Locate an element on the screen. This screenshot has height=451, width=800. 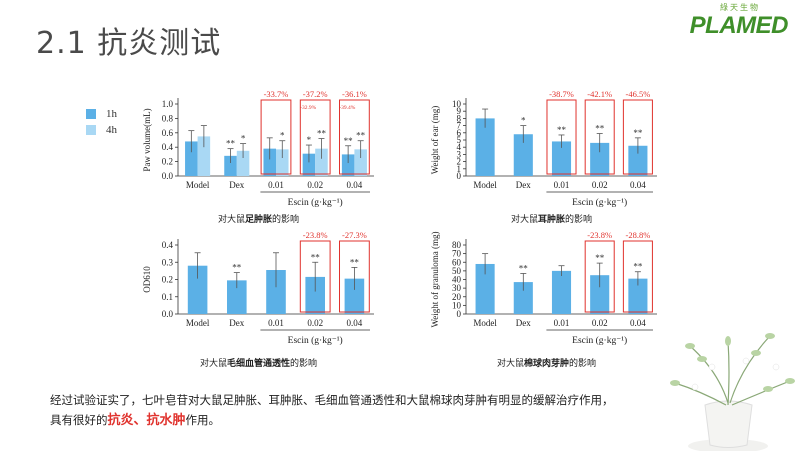
y-axis-label: Weight of granuloma (mg) is located at coordinates (435, 279).